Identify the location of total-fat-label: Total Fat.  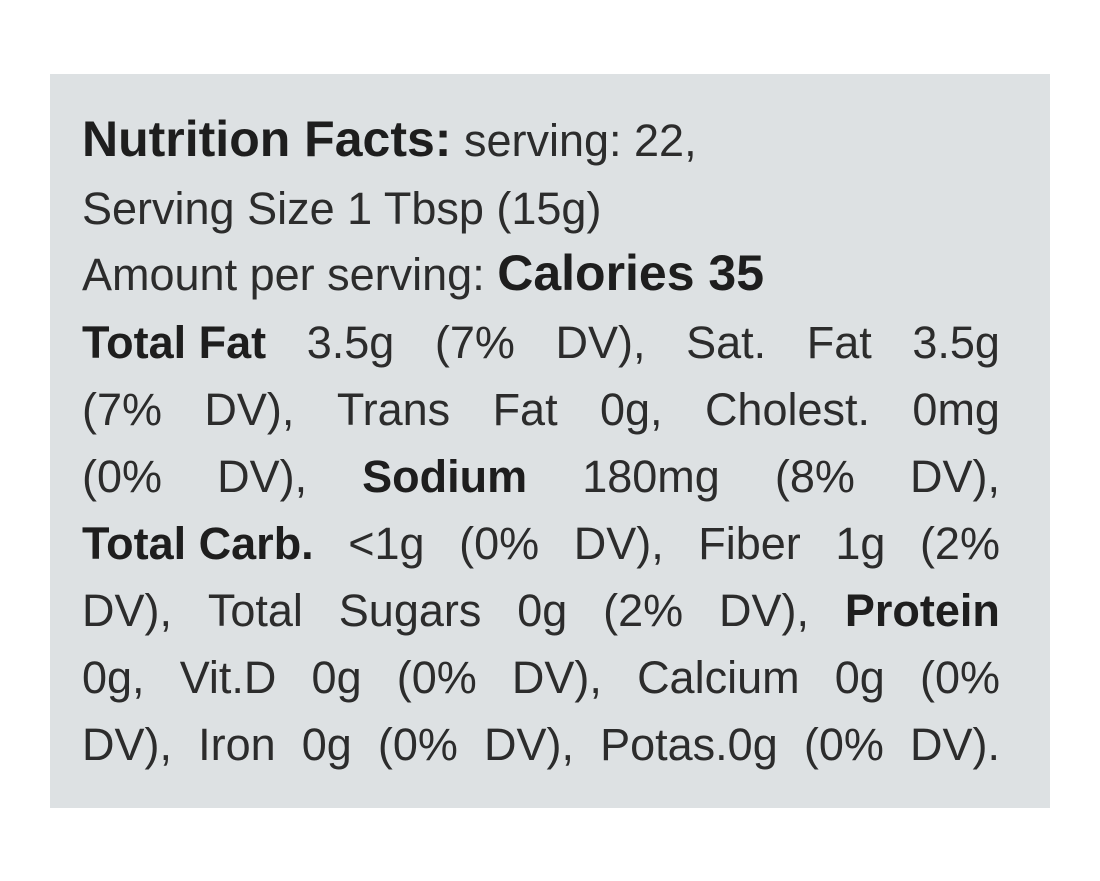
(174, 342).